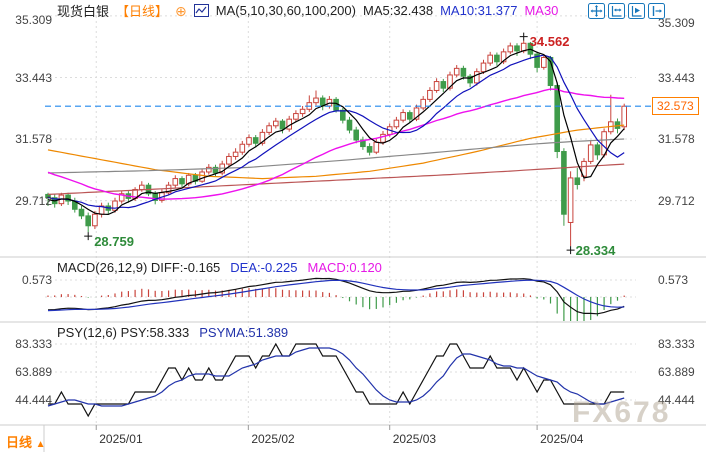 This screenshot has height=452, width=706. Describe the element at coordinates (83, 11) in the screenshot. I see `instrument-title: 现货白银` at that location.